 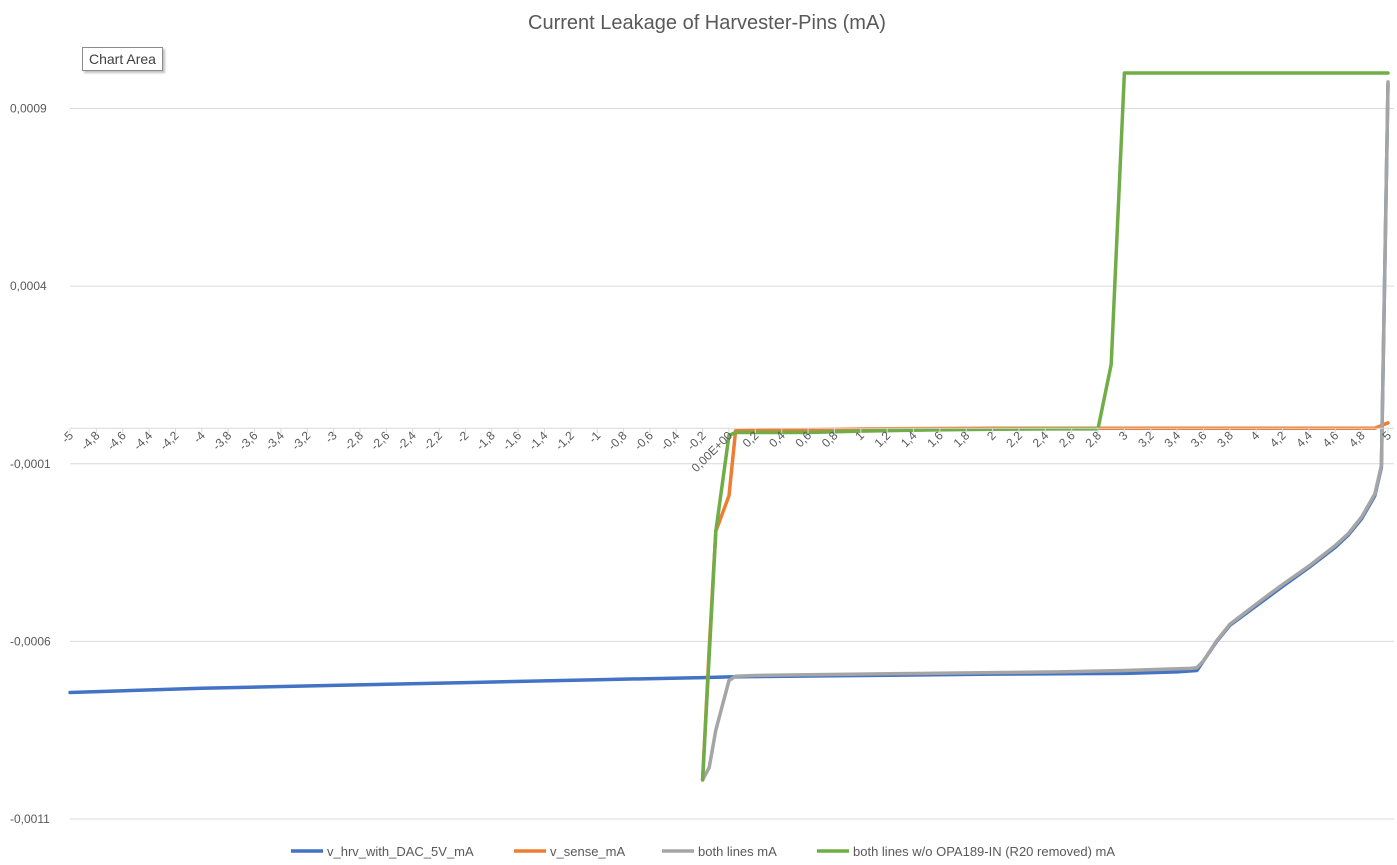 What do you see at coordinates (90, 440) in the screenshot?
I see `x-tick-label: -4,8` at bounding box center [90, 440].